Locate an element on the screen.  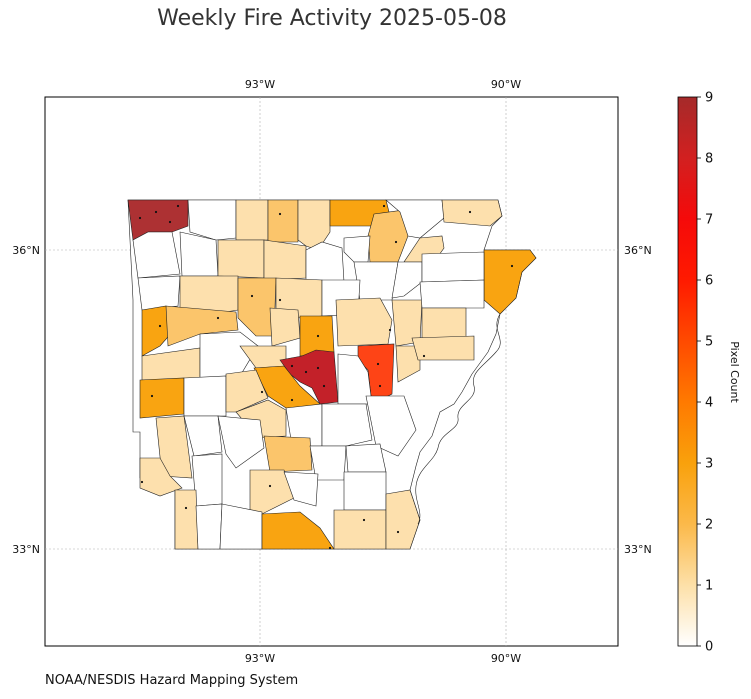
county-ashley is located at coordinates (360, 529).